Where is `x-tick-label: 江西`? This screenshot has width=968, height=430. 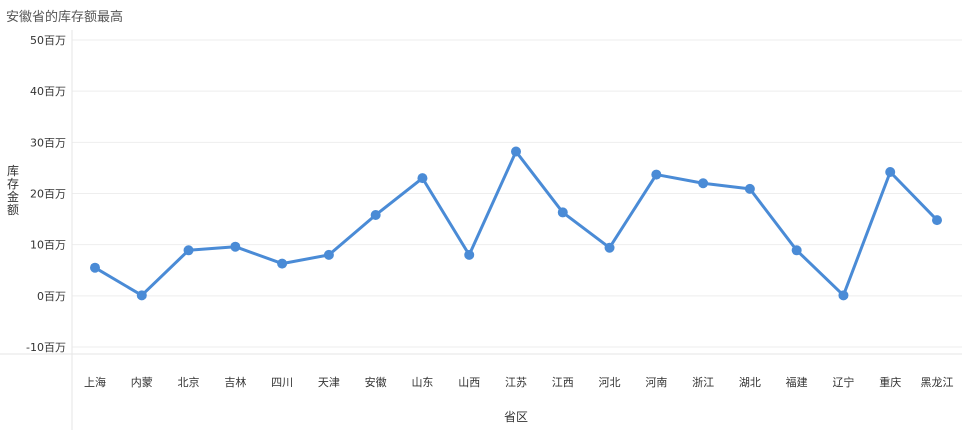
x-tick-label: 江西 is located at coordinates (563, 382).